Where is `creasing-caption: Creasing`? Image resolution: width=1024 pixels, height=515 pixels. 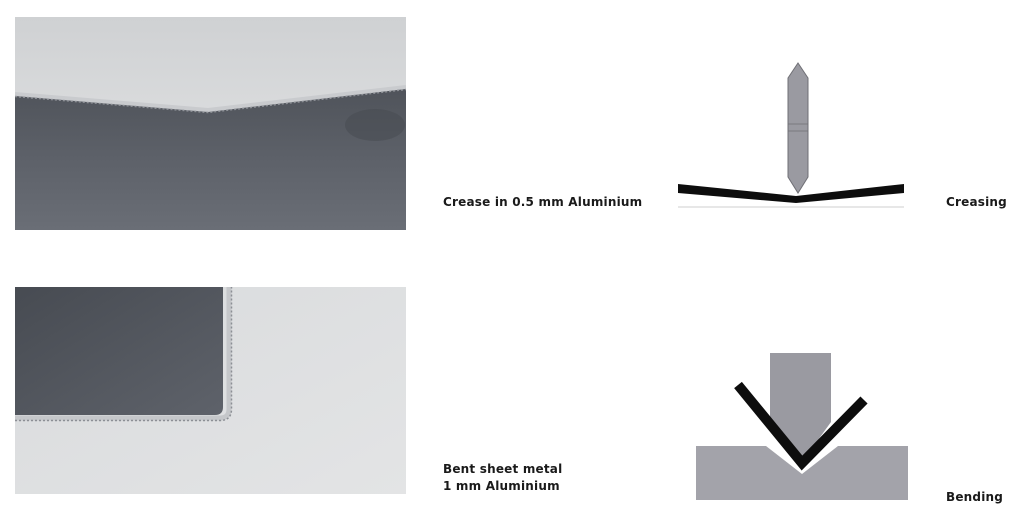
creasing-caption: Creasing is located at coordinates (976, 202).